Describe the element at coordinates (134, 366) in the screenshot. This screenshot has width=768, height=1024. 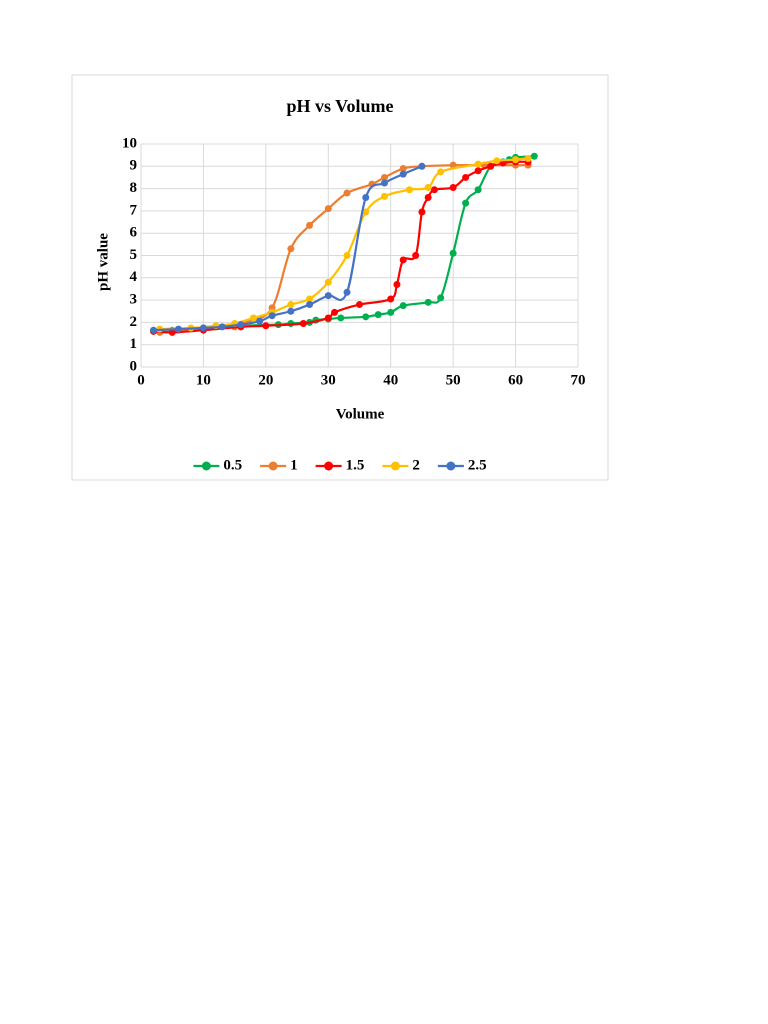
I see `y-tick-label: 0` at that location.